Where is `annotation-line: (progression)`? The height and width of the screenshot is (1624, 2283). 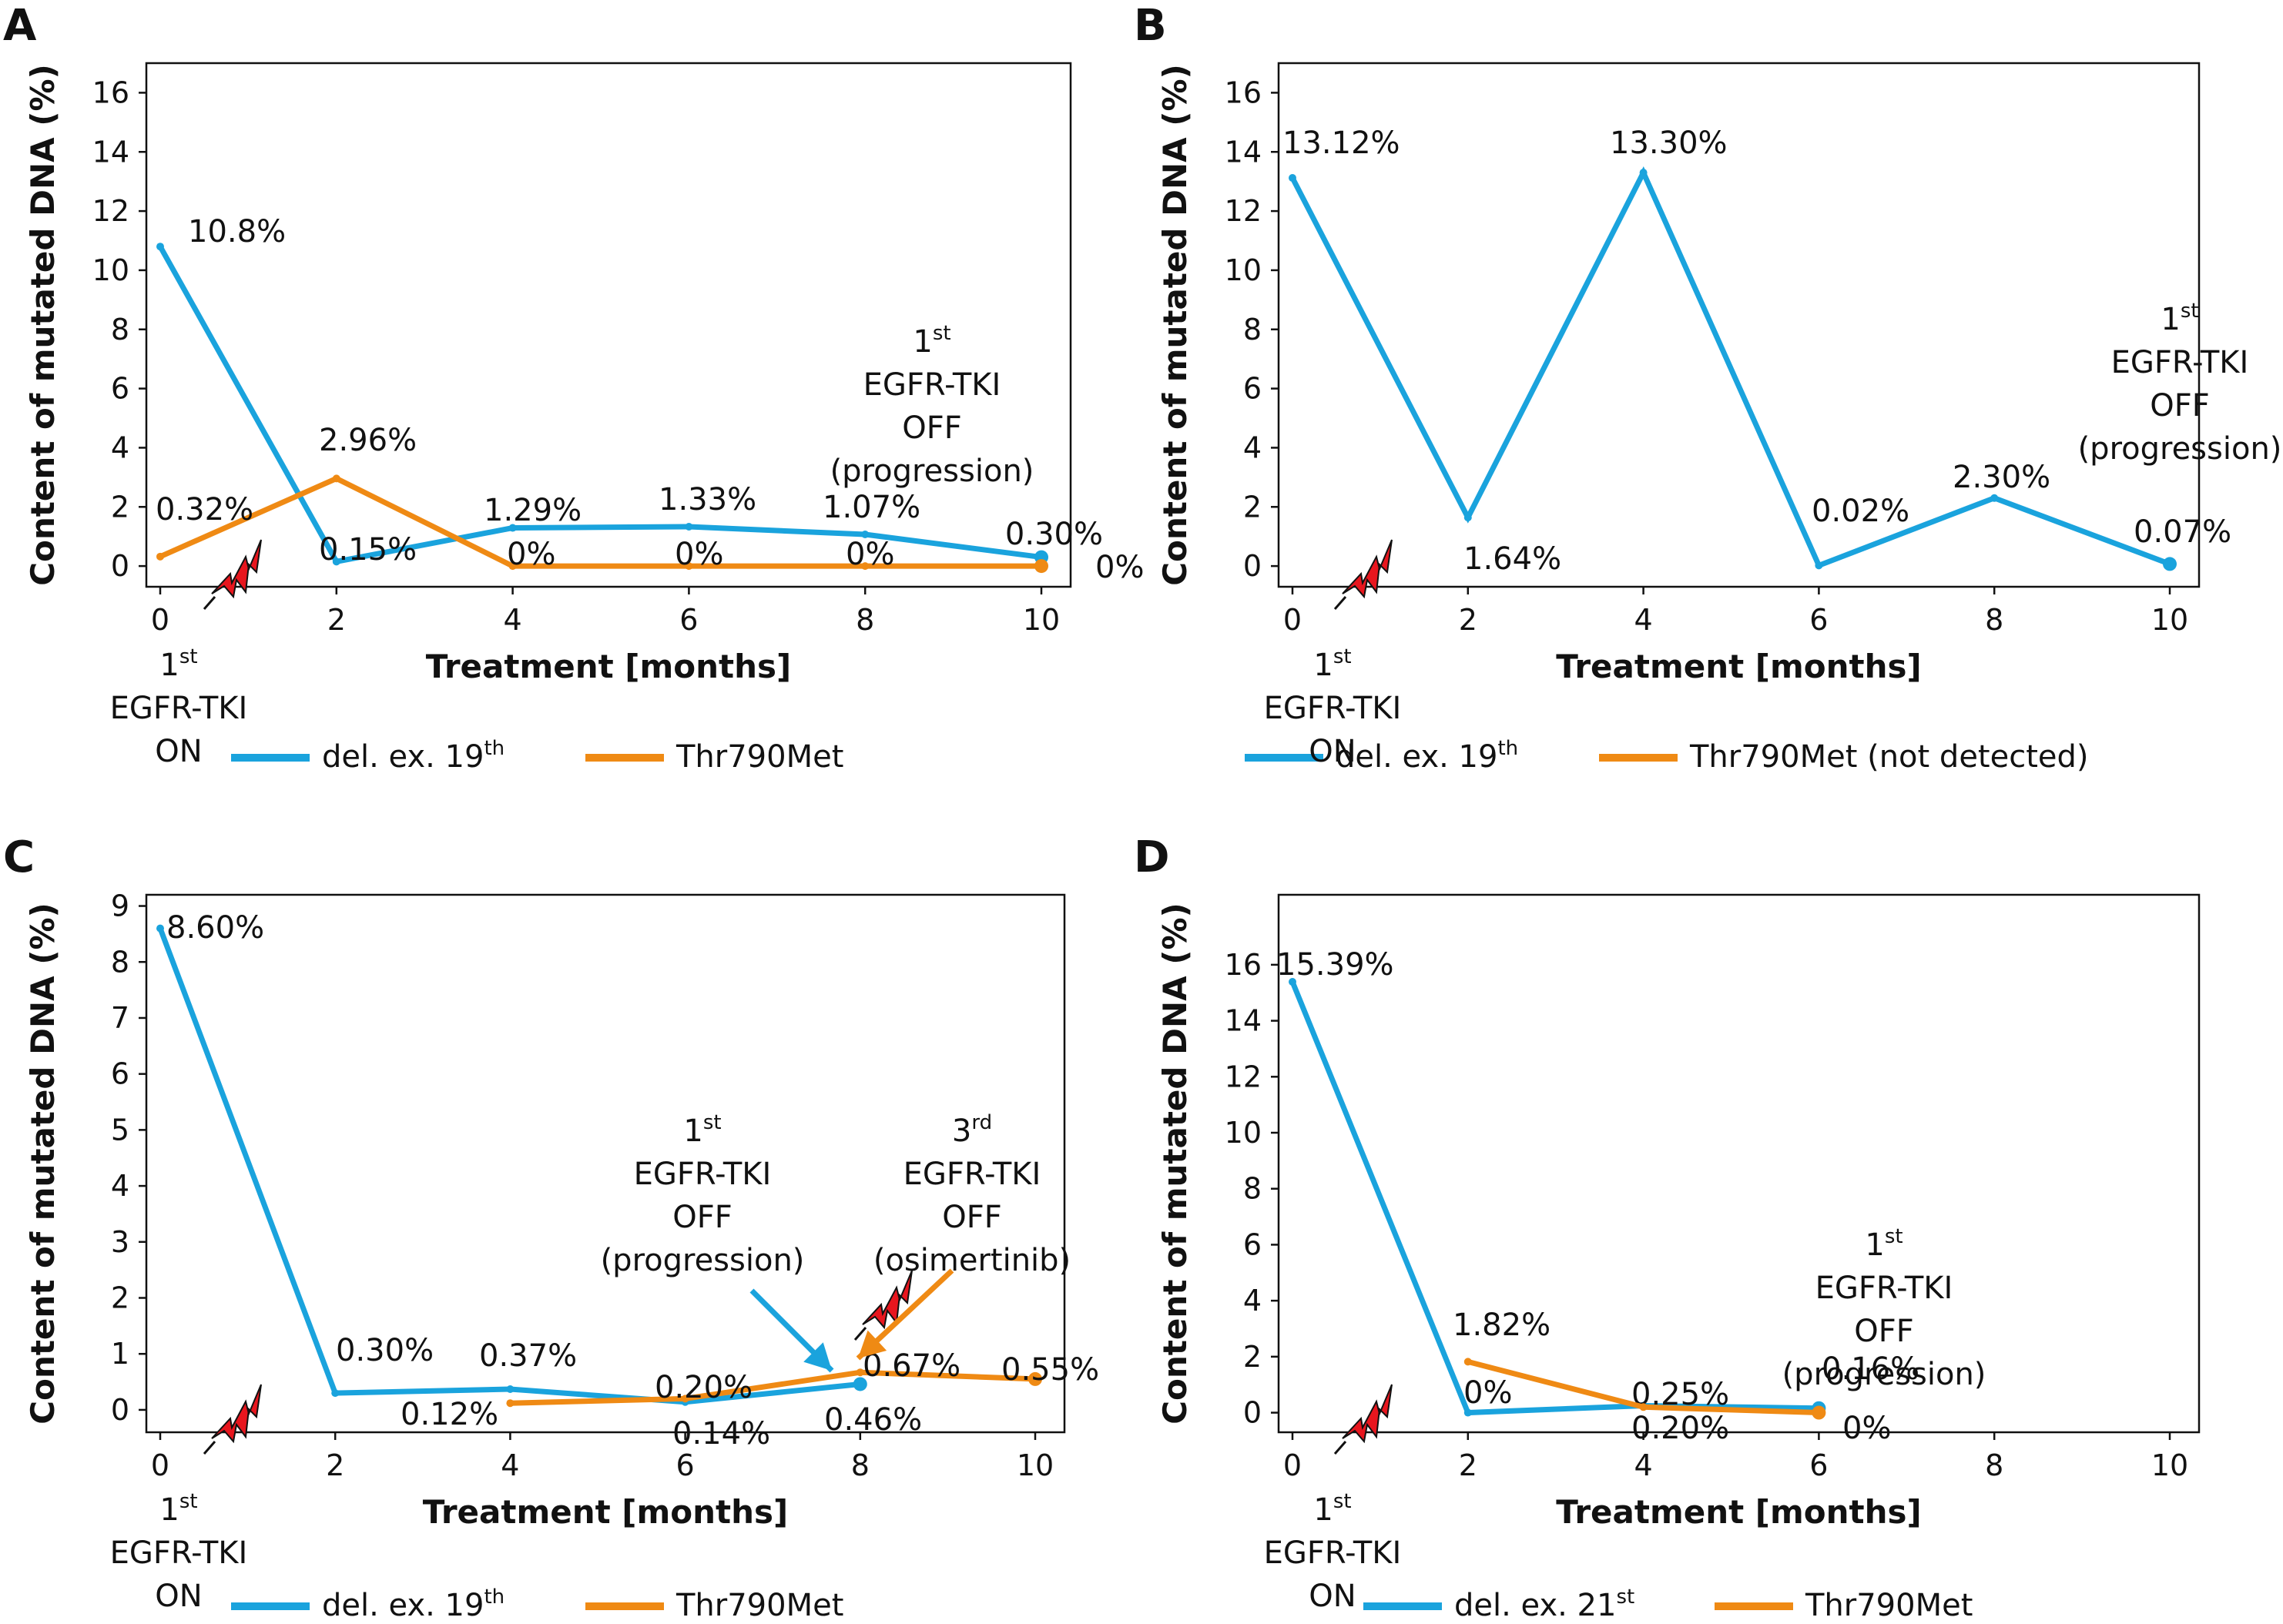 annotation-line: (progression) is located at coordinates (1884, 1374).